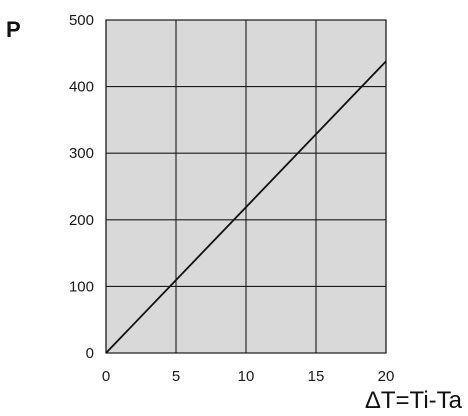 The height and width of the screenshot is (416, 468). Describe the element at coordinates (81, 187) in the screenshot. I see `y-tick-labels: 0 100 200 300 400 500` at that location.